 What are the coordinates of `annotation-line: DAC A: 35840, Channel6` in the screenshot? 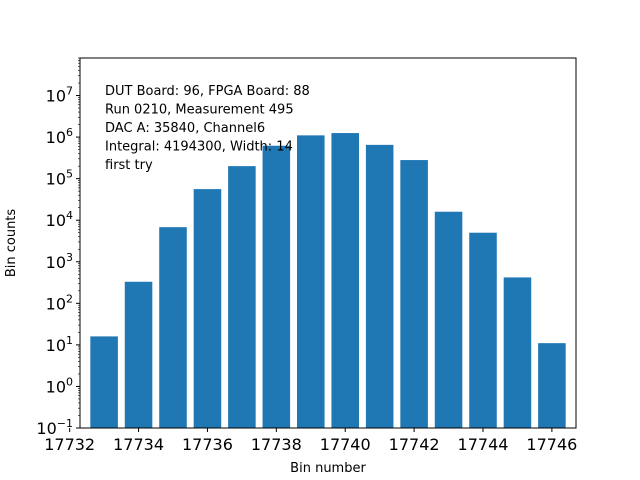 It's located at (185, 128).